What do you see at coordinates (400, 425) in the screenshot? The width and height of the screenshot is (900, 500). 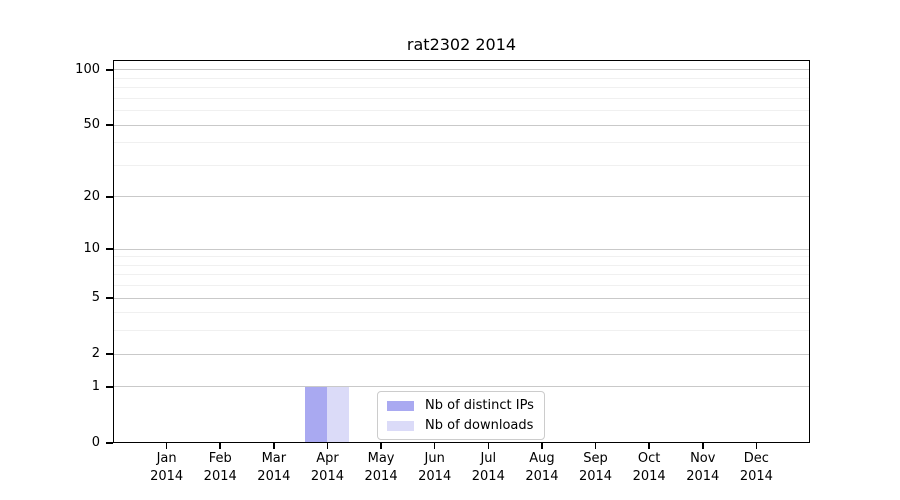 I see `legend-swatch-downloads` at bounding box center [400, 425].